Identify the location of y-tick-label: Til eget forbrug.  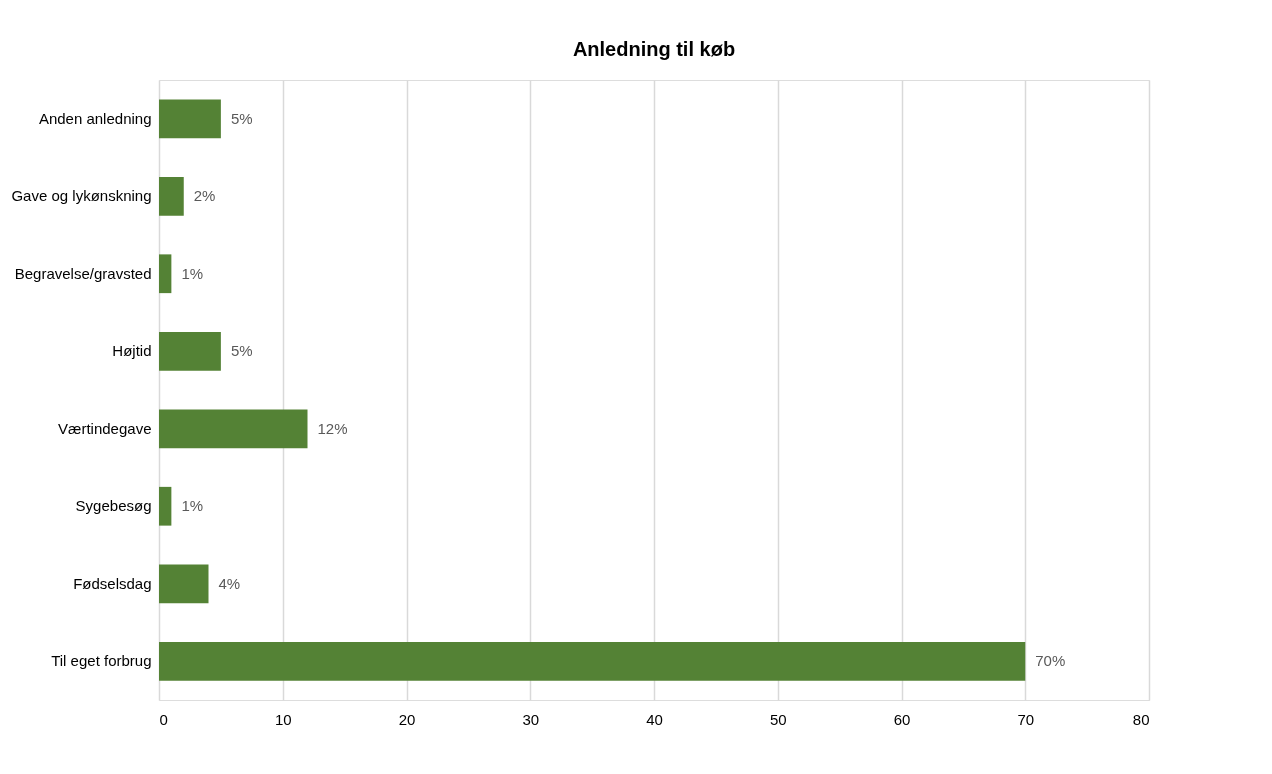
(101, 661).